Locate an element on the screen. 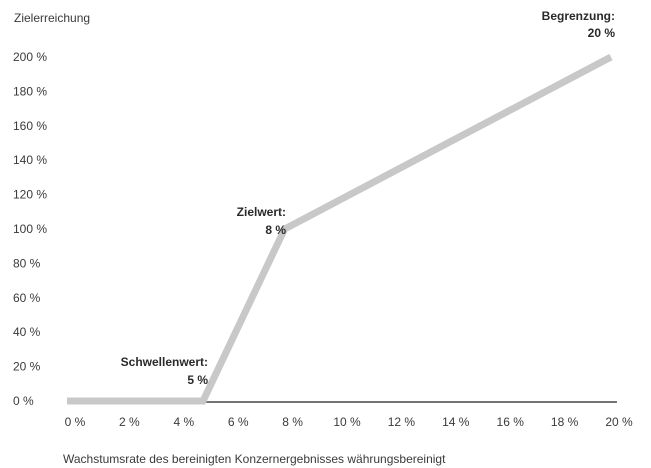 Image resolution: width=651 pixels, height=468 pixels. x-axis-ticks: 0 % 2 % 4 % 6 % 8 % 10 % 12 % 14 % 16 % 18 % 20 % is located at coordinates (349, 422).